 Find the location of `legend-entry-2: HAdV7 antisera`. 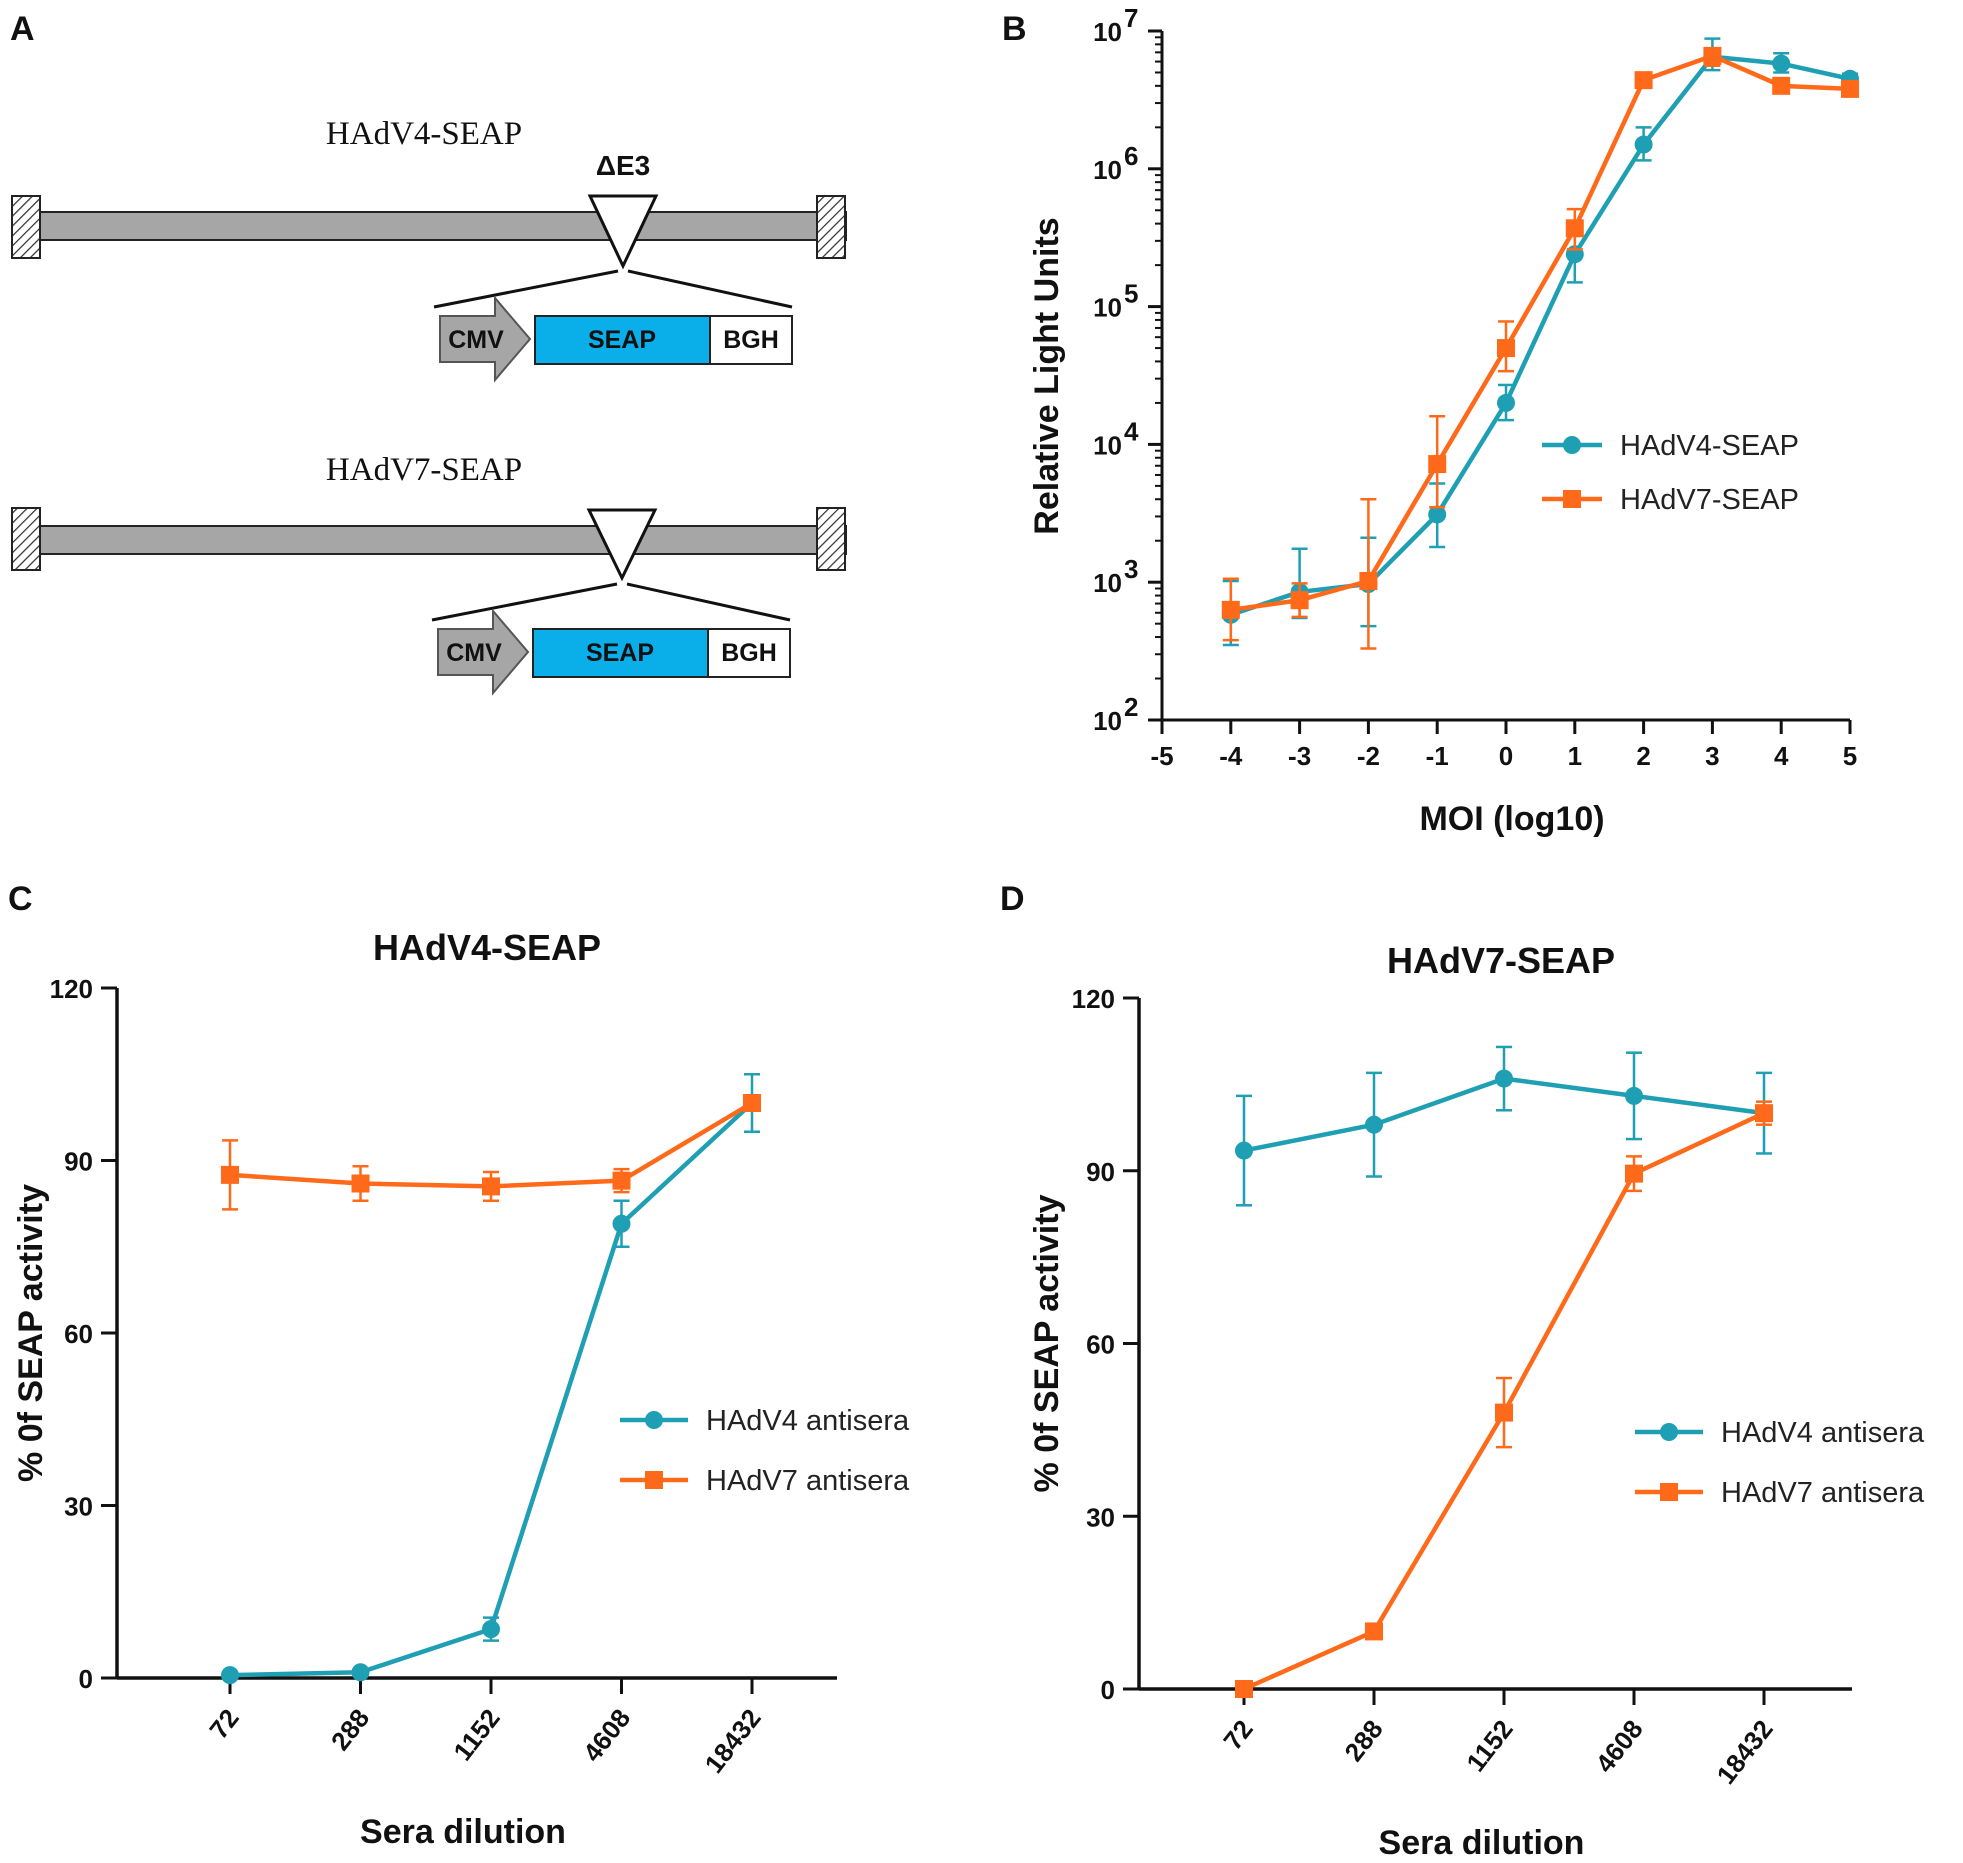

legend-entry-2: HAdV7 antisera is located at coordinates (765, 1481).